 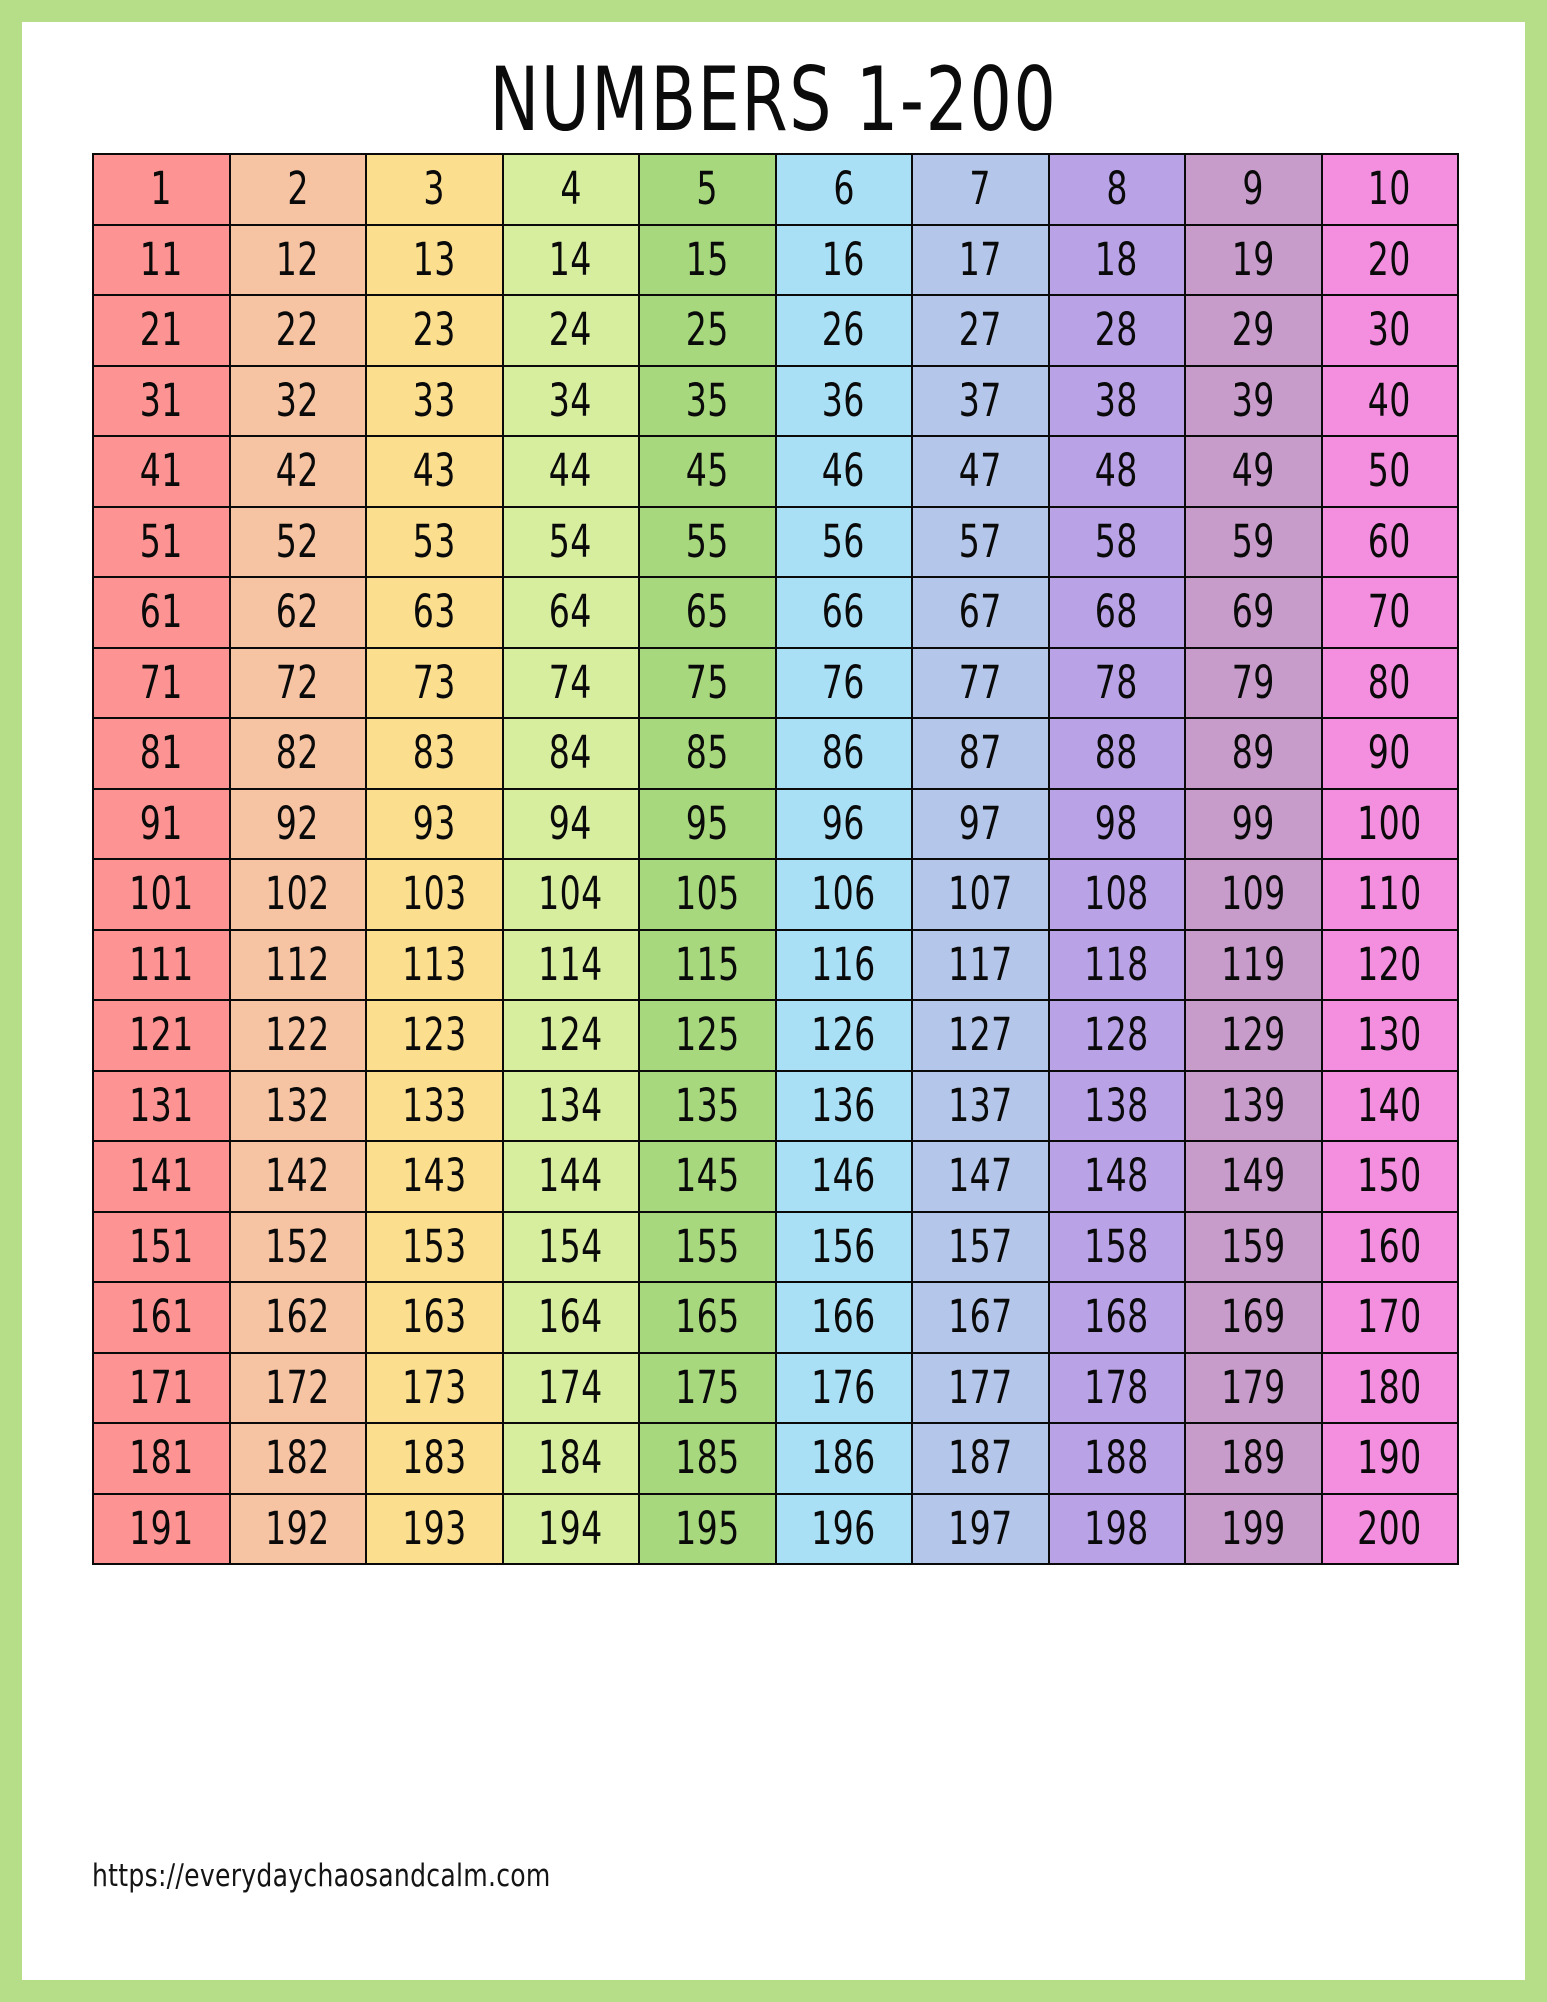 I want to click on number-cell: 184, so click(x=570, y=1458).